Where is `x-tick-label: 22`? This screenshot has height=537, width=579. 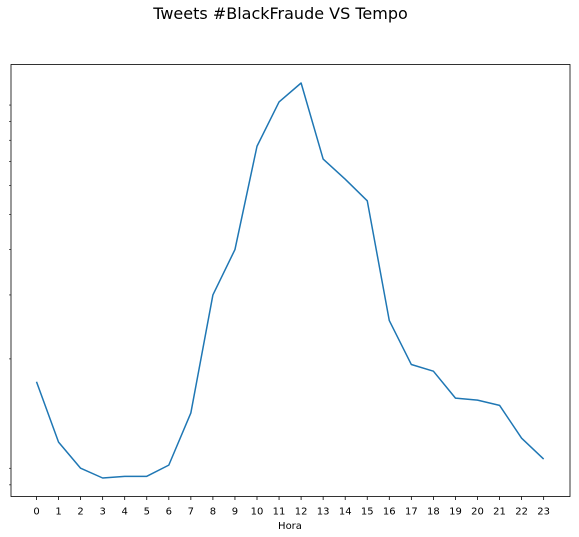 x-tick-label: 22 is located at coordinates (521, 512).